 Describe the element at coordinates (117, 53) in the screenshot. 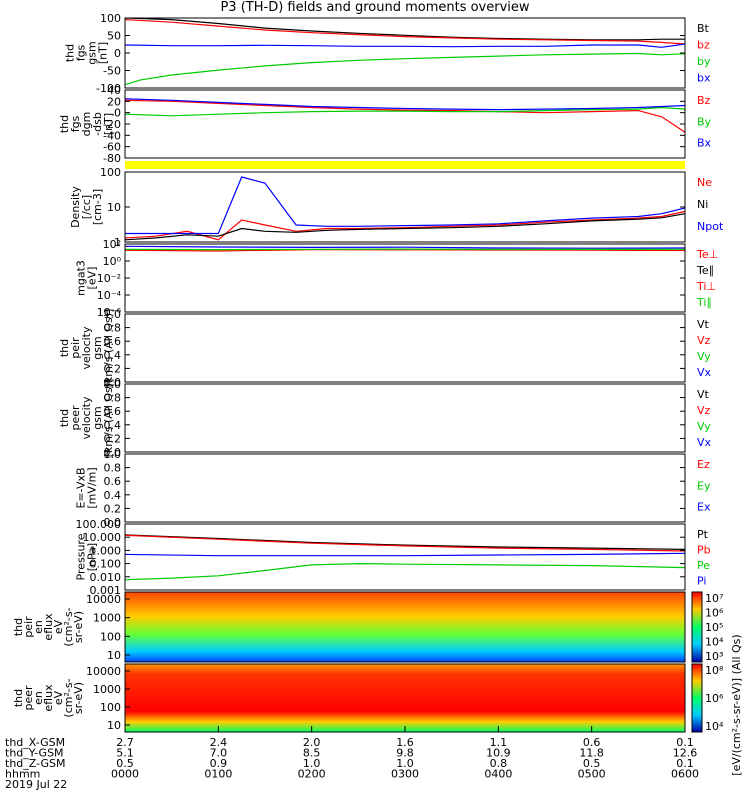

I see `y-tick-label: 0` at that location.